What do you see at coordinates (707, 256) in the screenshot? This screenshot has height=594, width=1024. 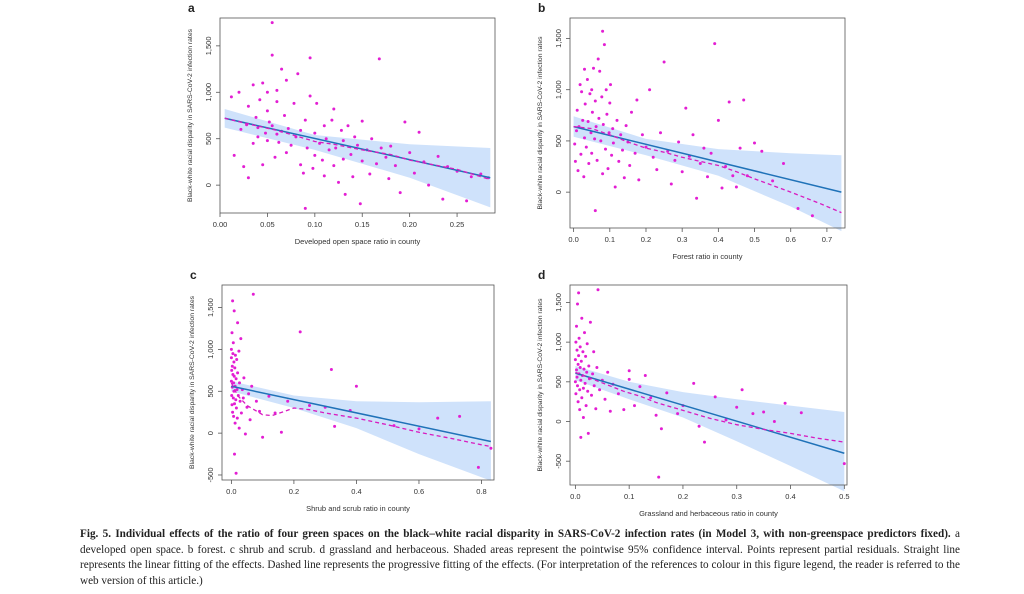 I see `x-axis-label: Forest ratio in county` at bounding box center [707, 256].